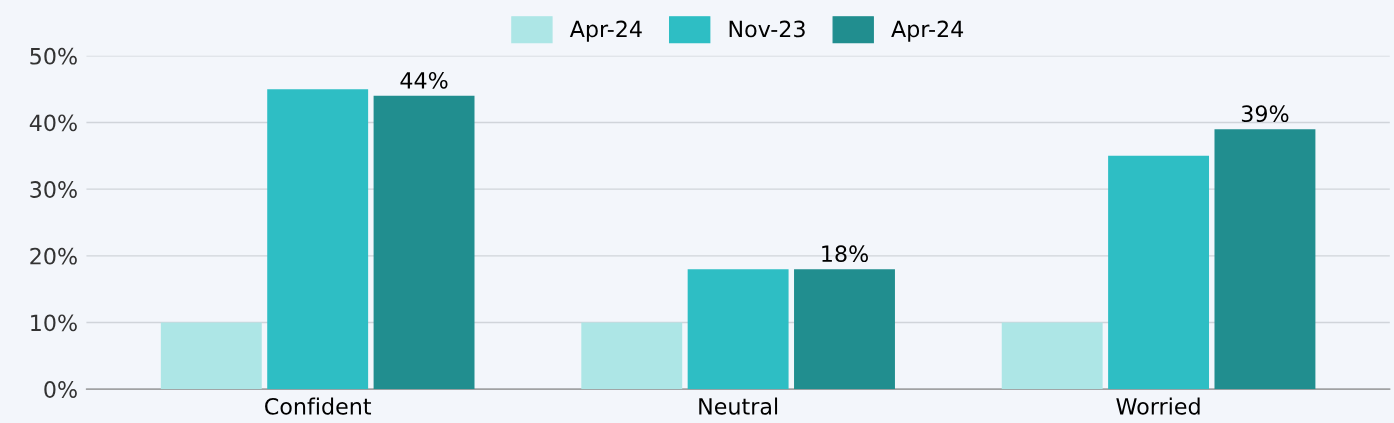  Describe the element at coordinates (738, 406) in the screenshot. I see `x-tick-label: Neutral` at that location.